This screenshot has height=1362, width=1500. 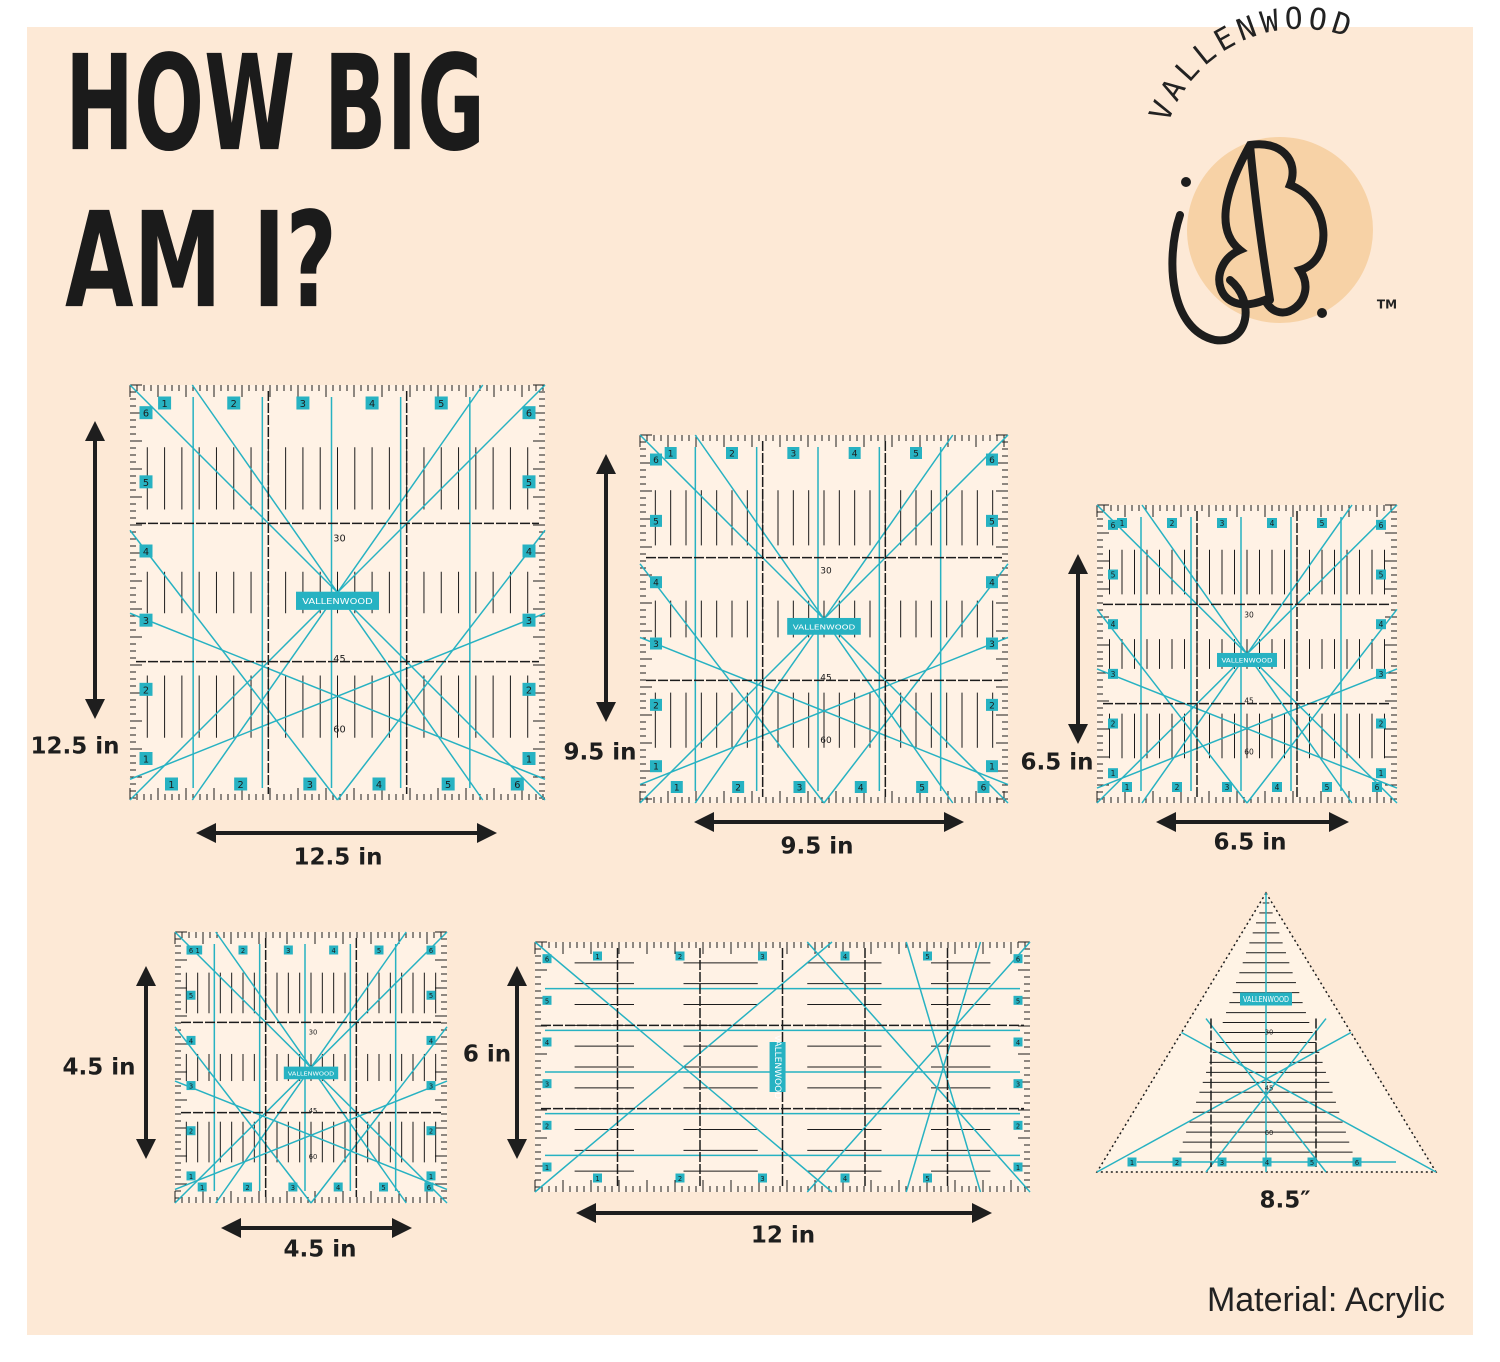 I want to click on title-line: AM I?, so click(x=201, y=261).